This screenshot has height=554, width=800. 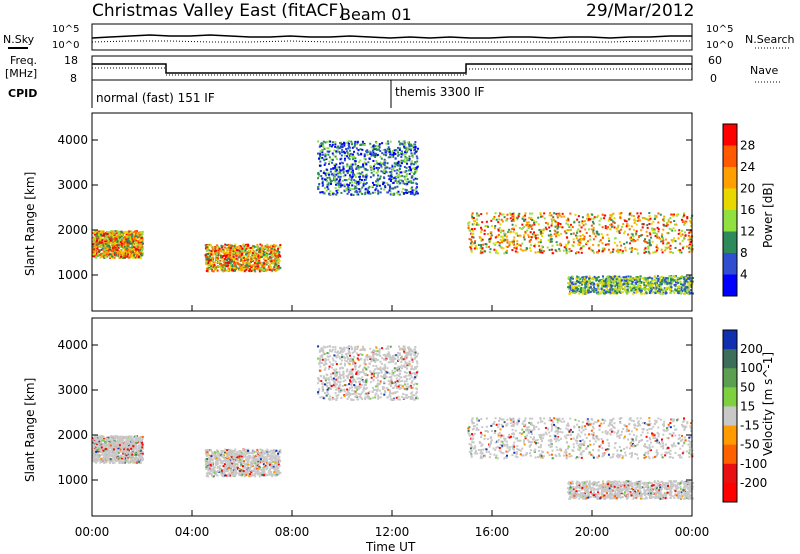 What do you see at coordinates (129, 450) in the screenshot?
I see `velocity-cell` at bounding box center [129, 450].